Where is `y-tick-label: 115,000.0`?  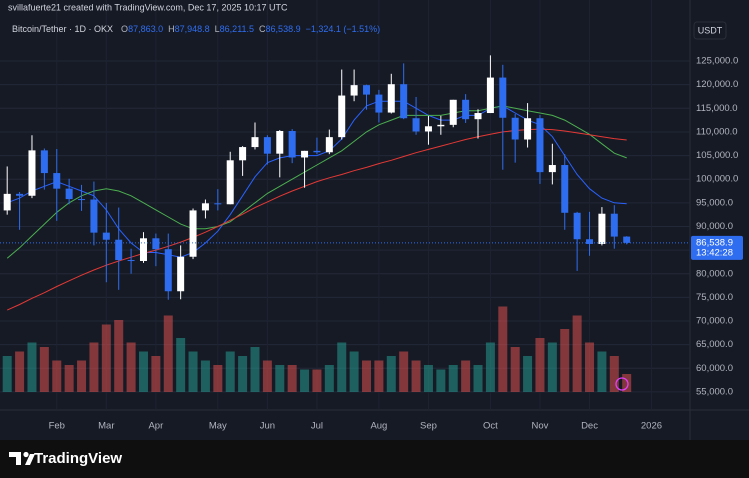 y-tick-label: 115,000.0 is located at coordinates (717, 108).